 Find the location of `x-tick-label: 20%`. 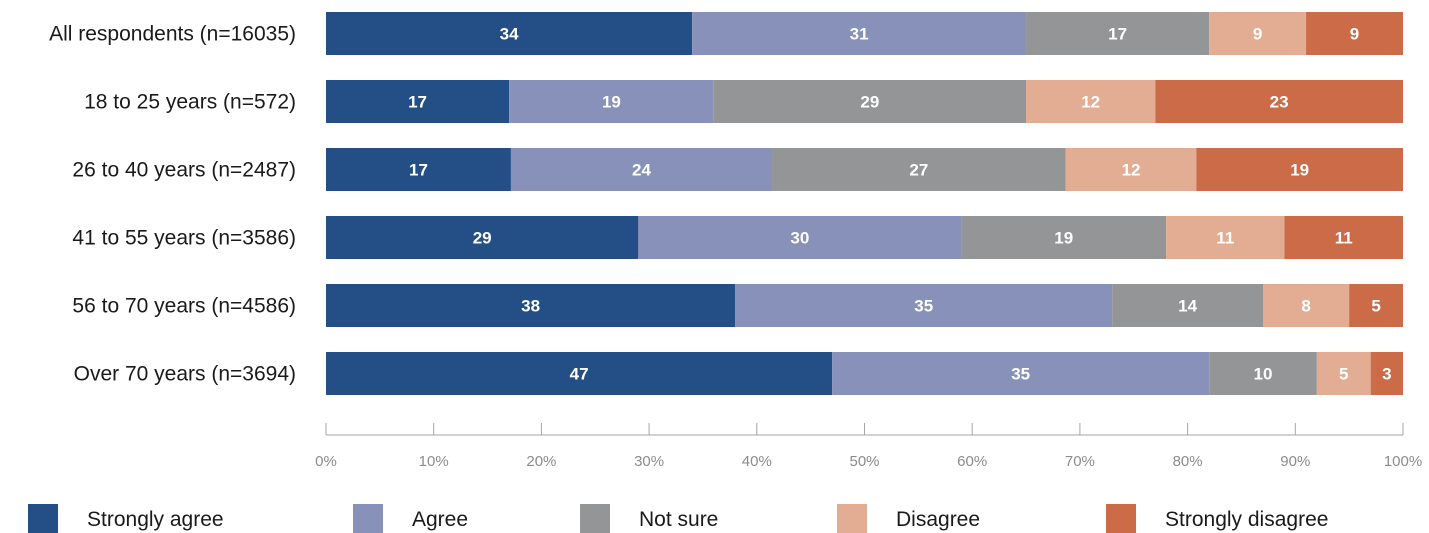

x-tick-label: 20% is located at coordinates (541, 461).